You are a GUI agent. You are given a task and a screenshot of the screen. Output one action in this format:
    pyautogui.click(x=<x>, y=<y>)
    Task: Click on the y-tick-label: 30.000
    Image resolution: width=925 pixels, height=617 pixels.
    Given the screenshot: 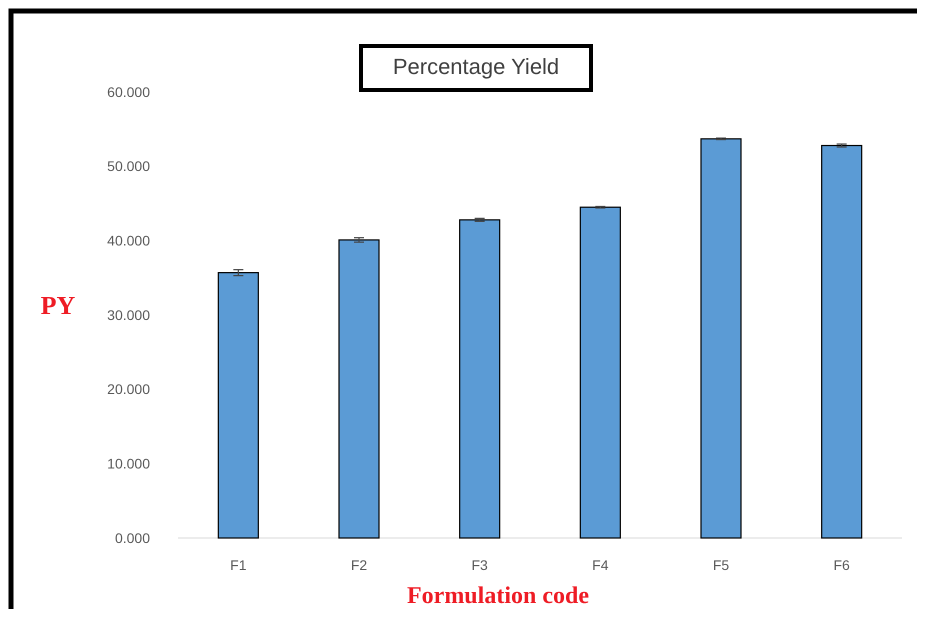 What is the action you would take?
    pyautogui.click(x=128, y=314)
    